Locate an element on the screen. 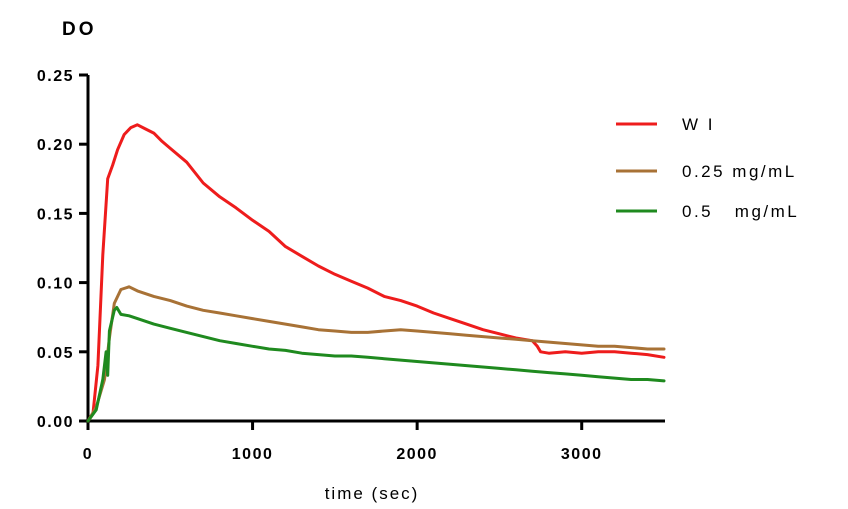  legend-label: 0.25 mg/mL is located at coordinates (739, 171).